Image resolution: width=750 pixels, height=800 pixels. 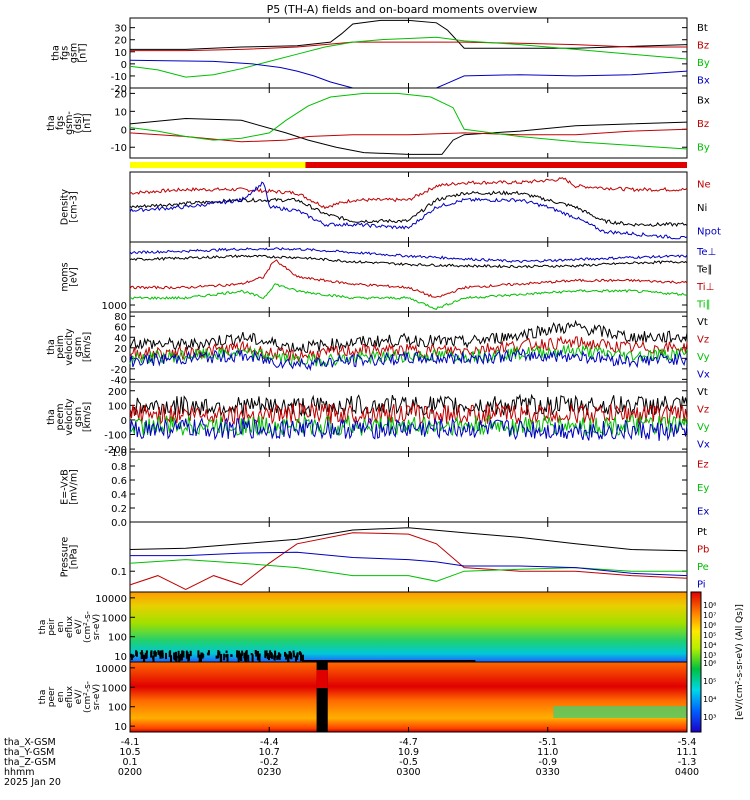 What do you see at coordinates (120, 317) in the screenshot?
I see `ytick-label: 80` at bounding box center [120, 317].